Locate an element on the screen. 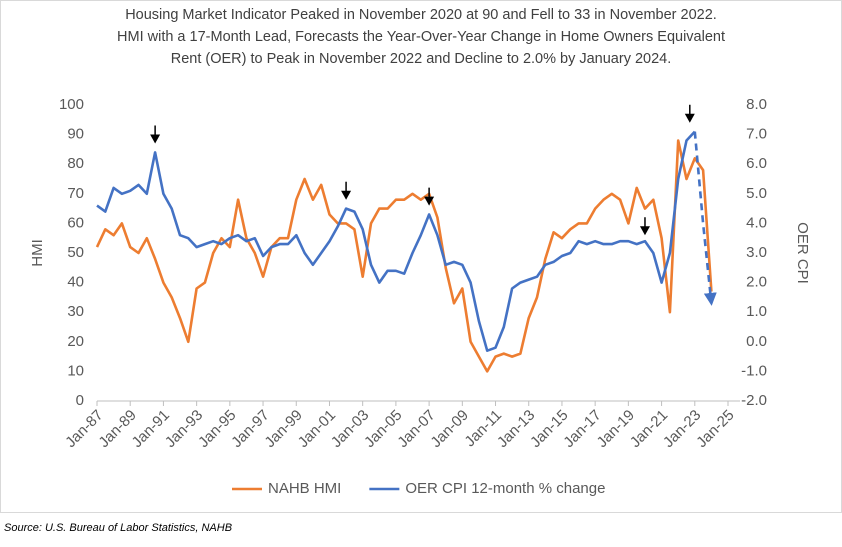 The height and width of the screenshot is (547, 842). y-tick-label: 30 is located at coordinates (75, 311).